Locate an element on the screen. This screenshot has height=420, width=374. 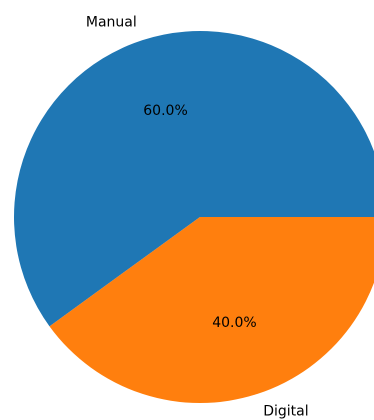
slice-label-digital: Digital is located at coordinates (285, 412).